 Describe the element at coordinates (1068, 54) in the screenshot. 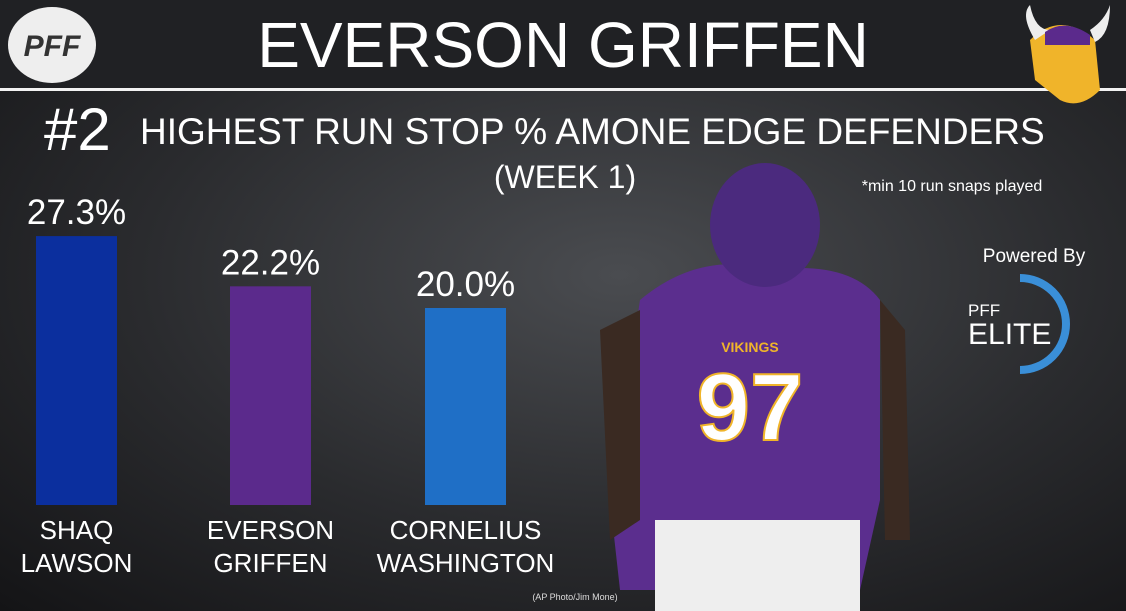

I see `team-logo` at that location.